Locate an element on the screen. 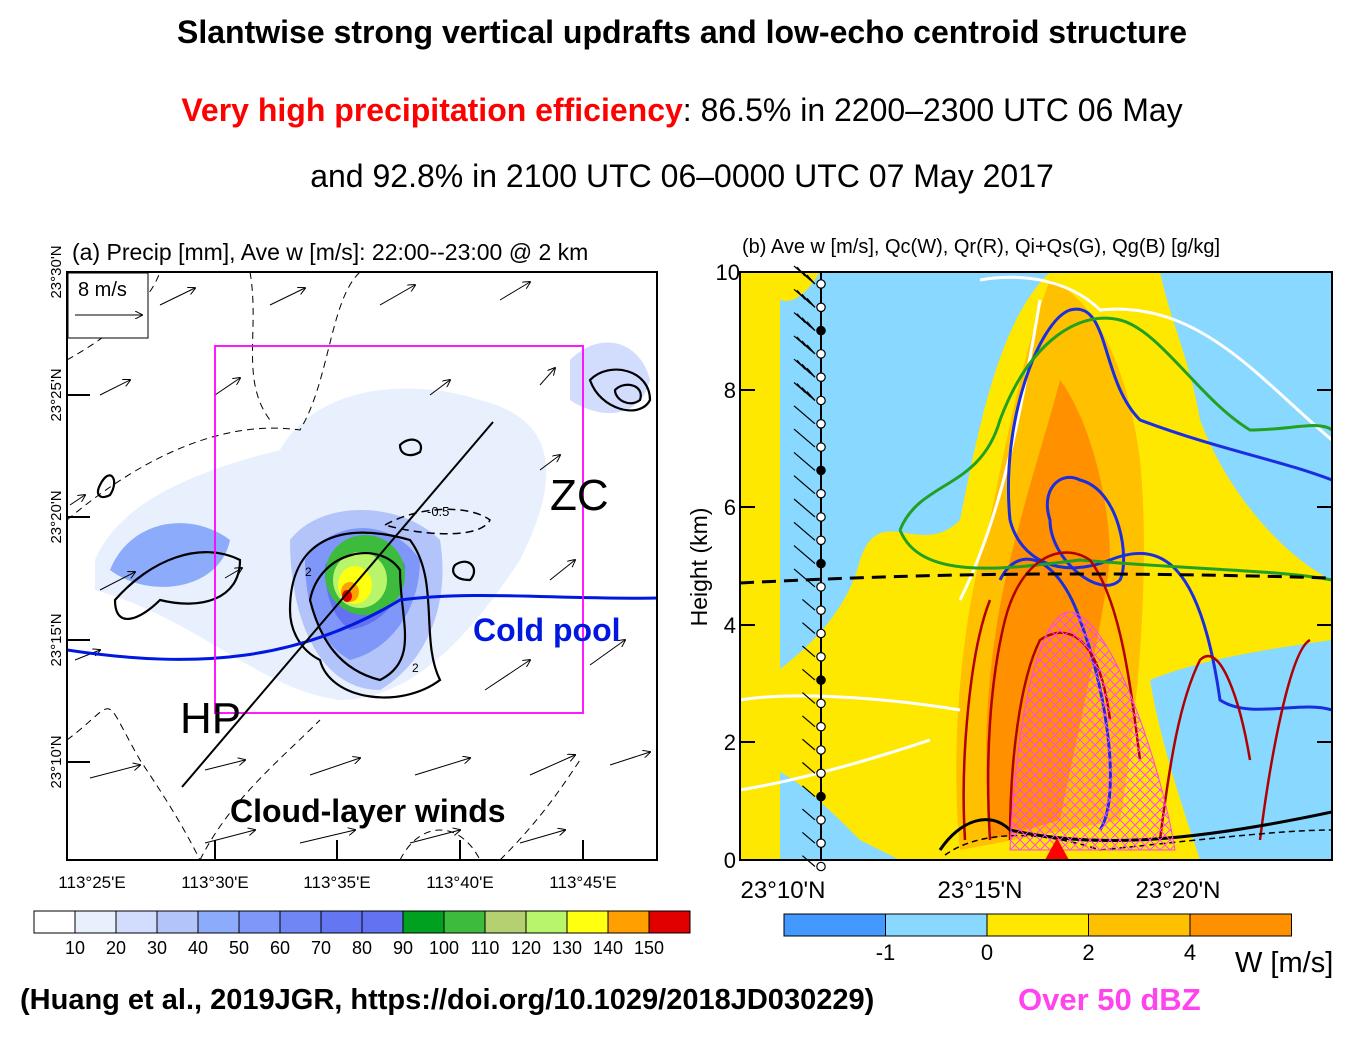 This screenshot has width=1364, height=1042. colorbar-level-label: 2 is located at coordinates (1088, 952).